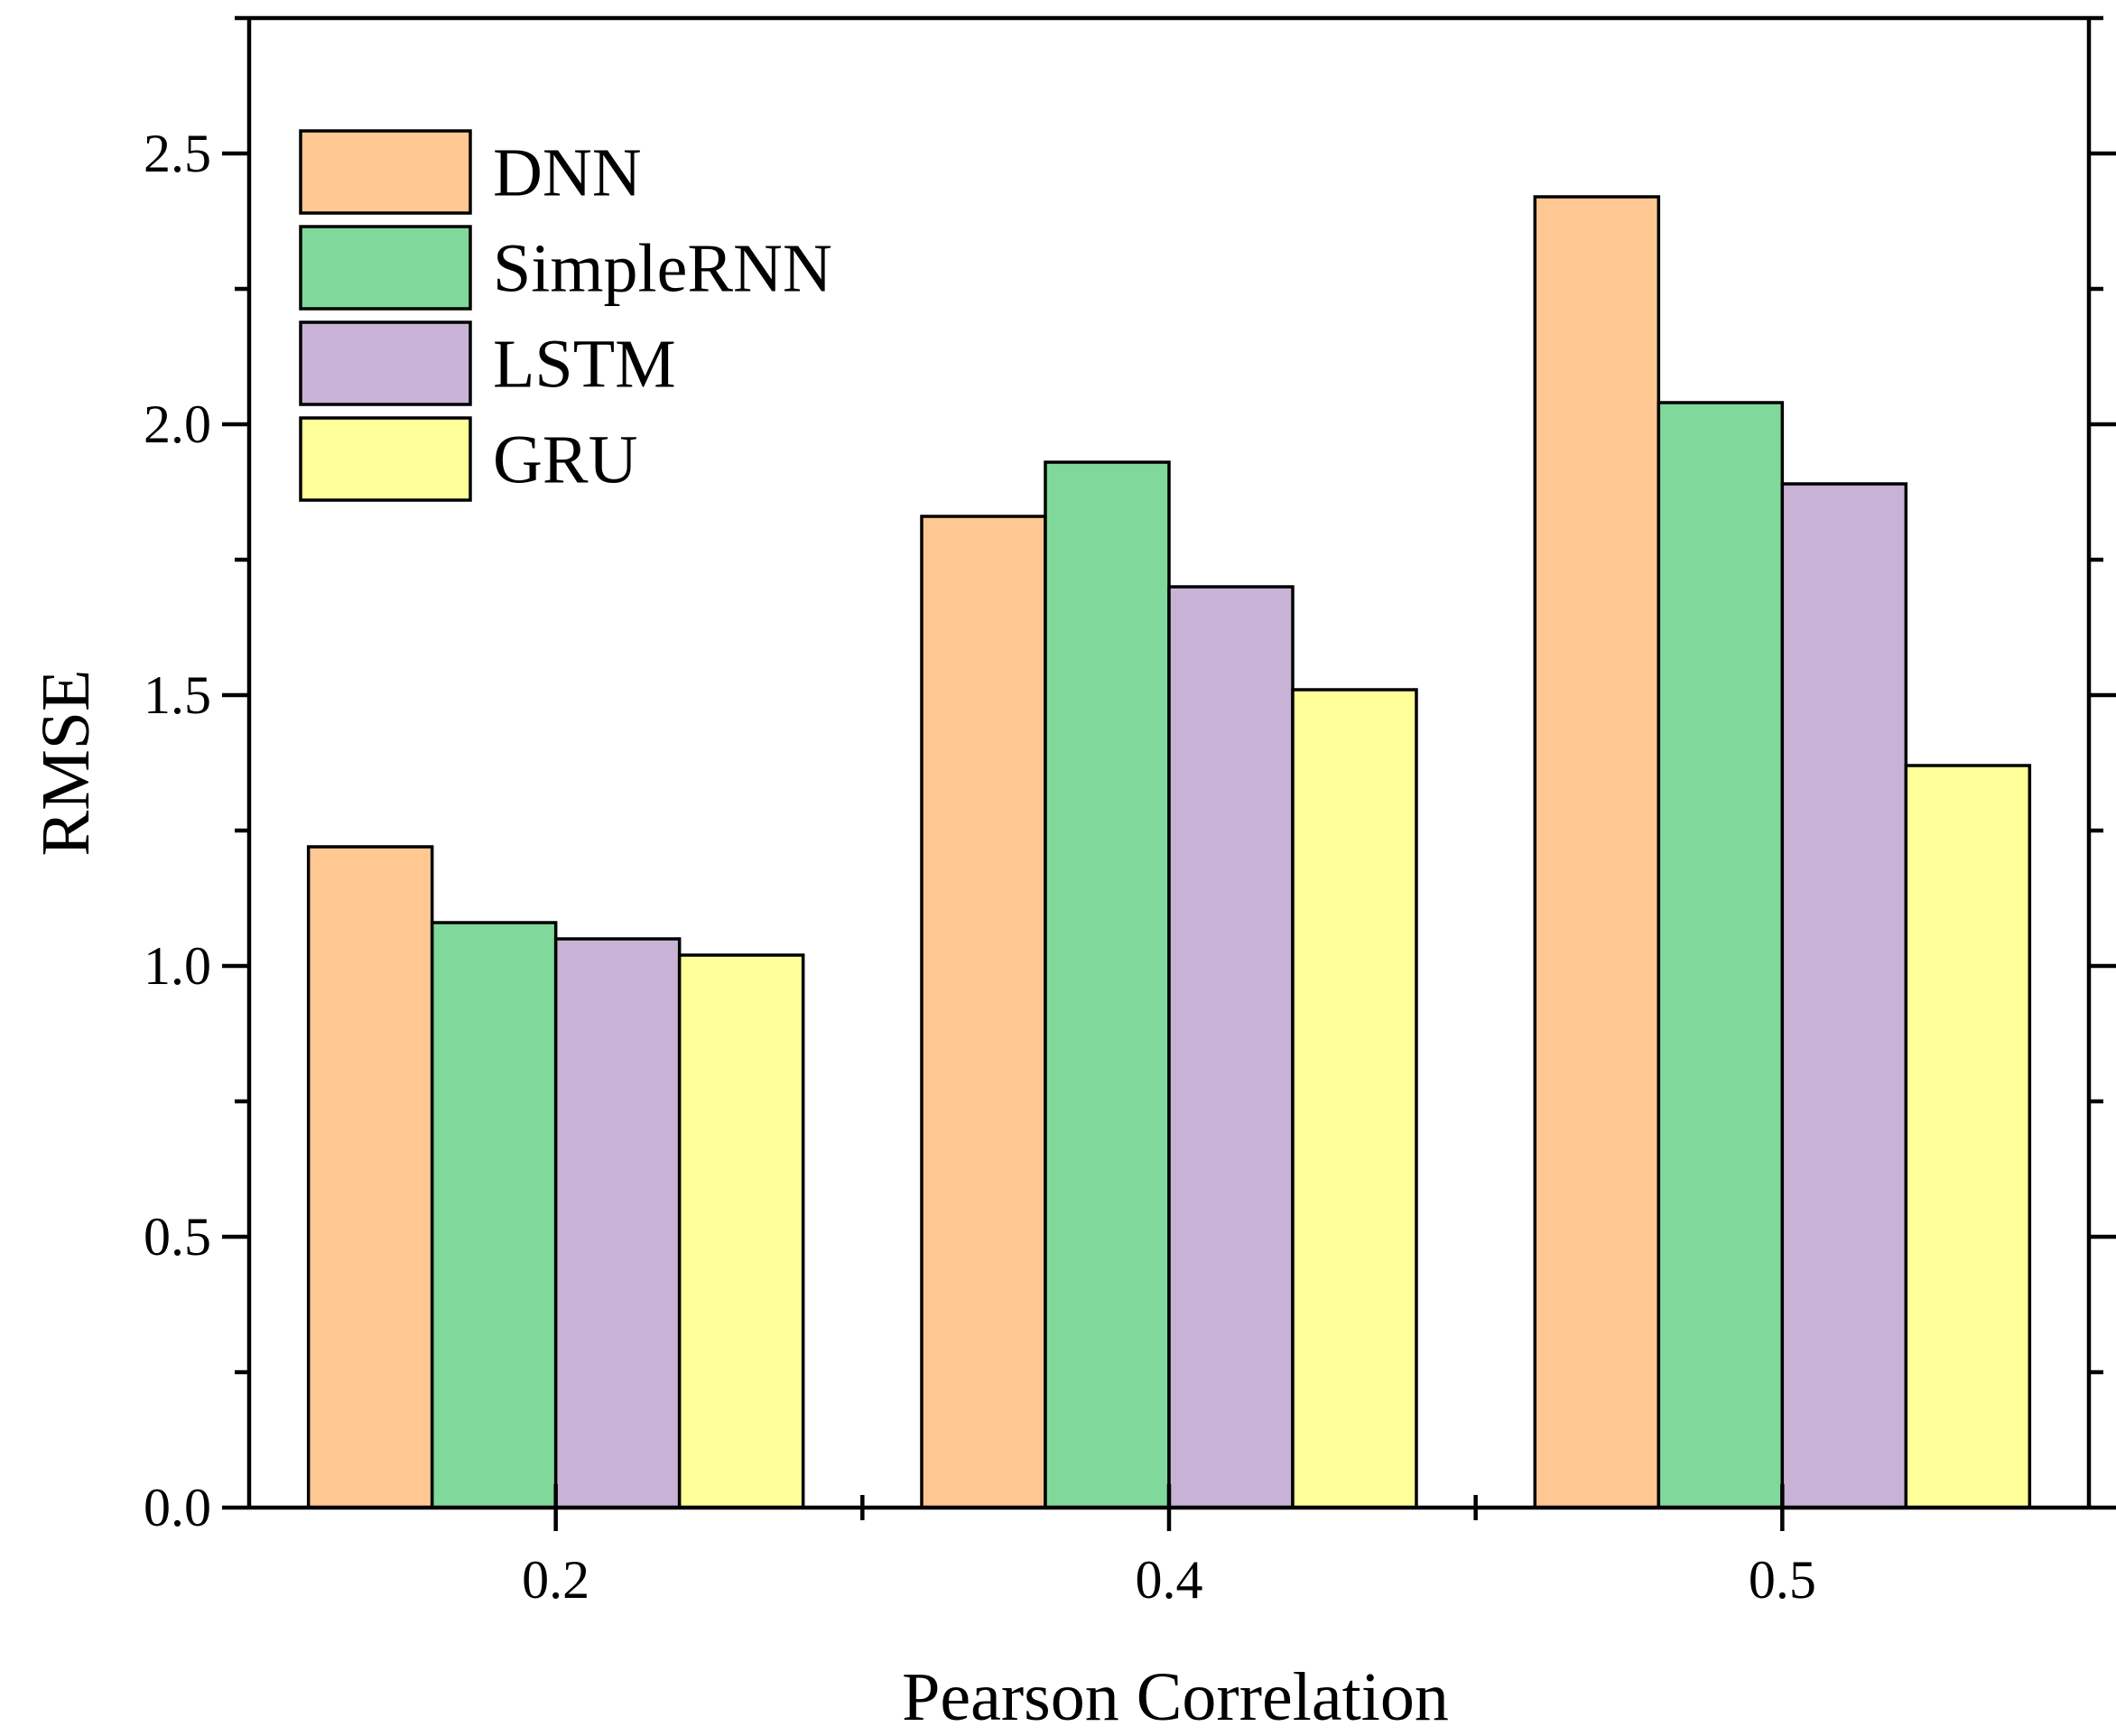 The image size is (2116, 1736). What do you see at coordinates (1721, 955) in the screenshot?
I see `bar-simplernn-0.5` at bounding box center [1721, 955].